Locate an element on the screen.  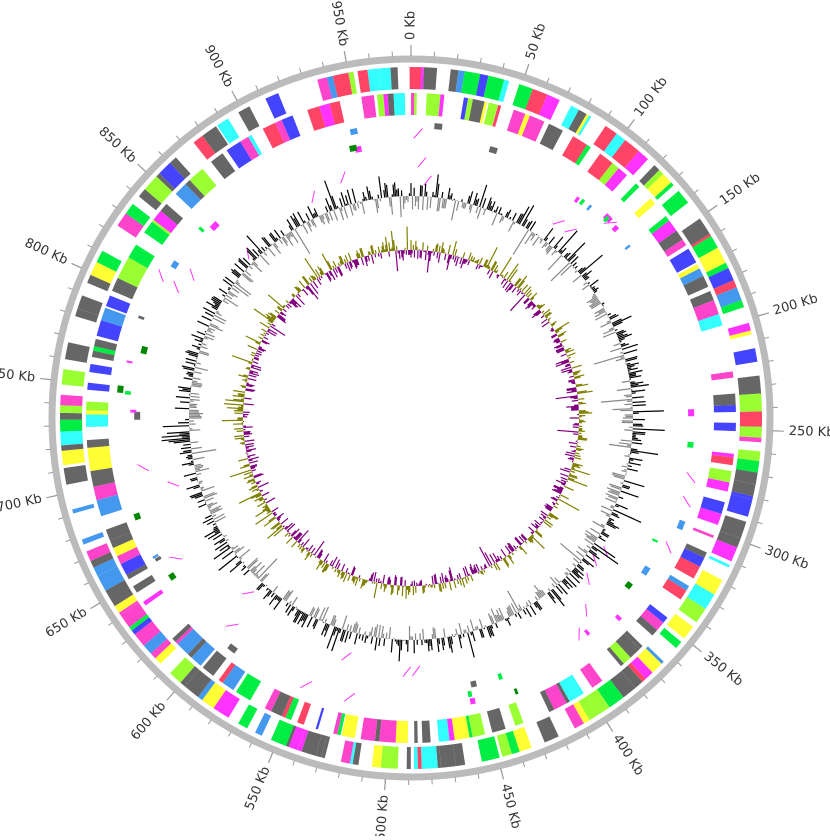
tick-label: 550 Kb is located at coordinates (257, 788).